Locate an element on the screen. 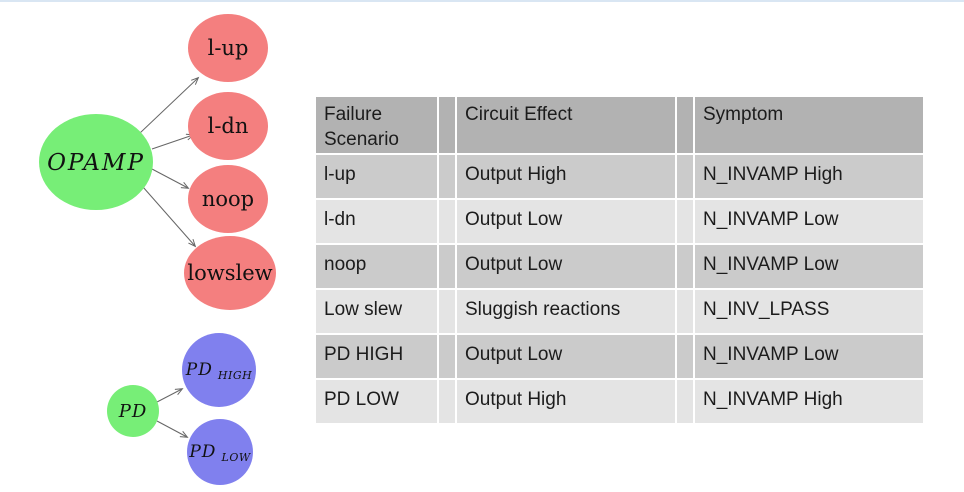  node-pd: PD is located at coordinates (133, 411).